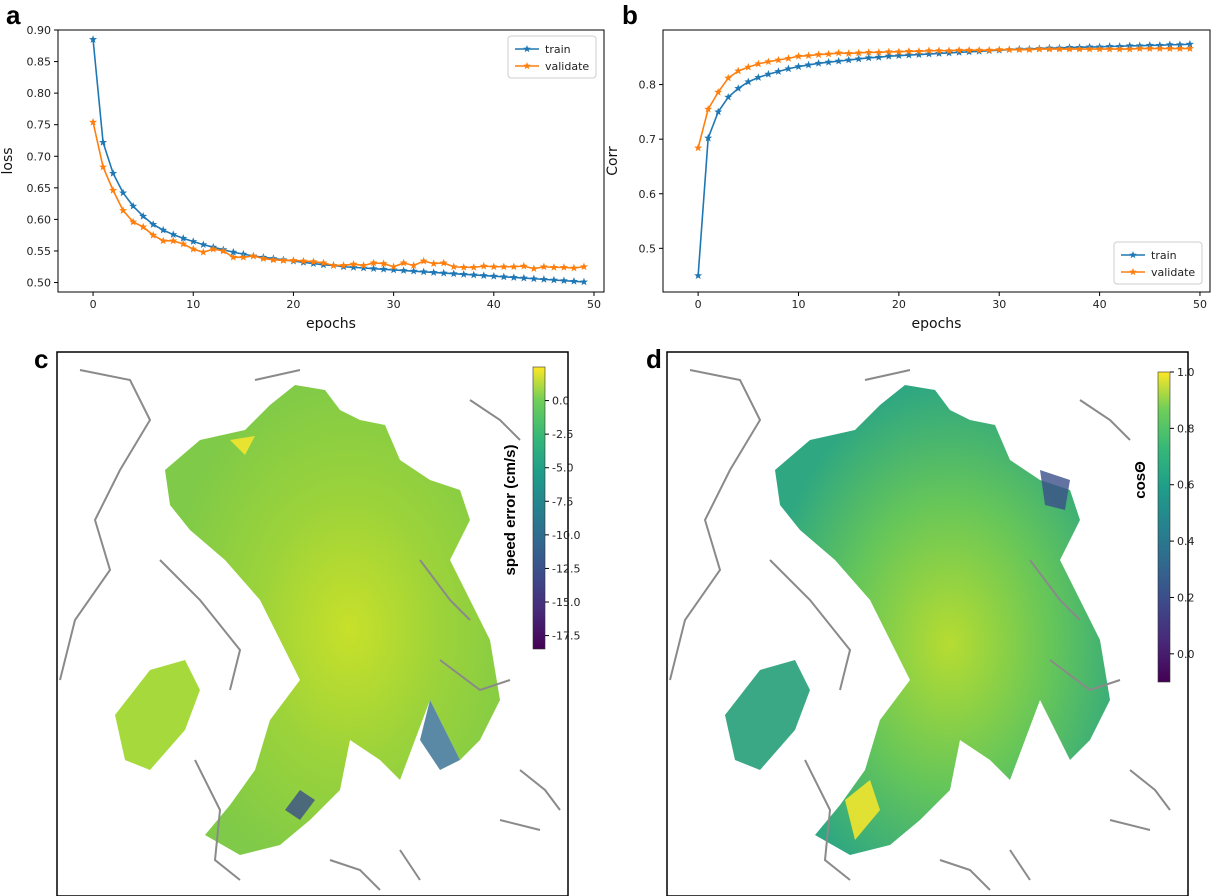 Image resolution: width=1215 pixels, height=896 pixels. What do you see at coordinates (648, 194) in the screenshot?
I see `y-tick-label: 0.6` at bounding box center [648, 194].